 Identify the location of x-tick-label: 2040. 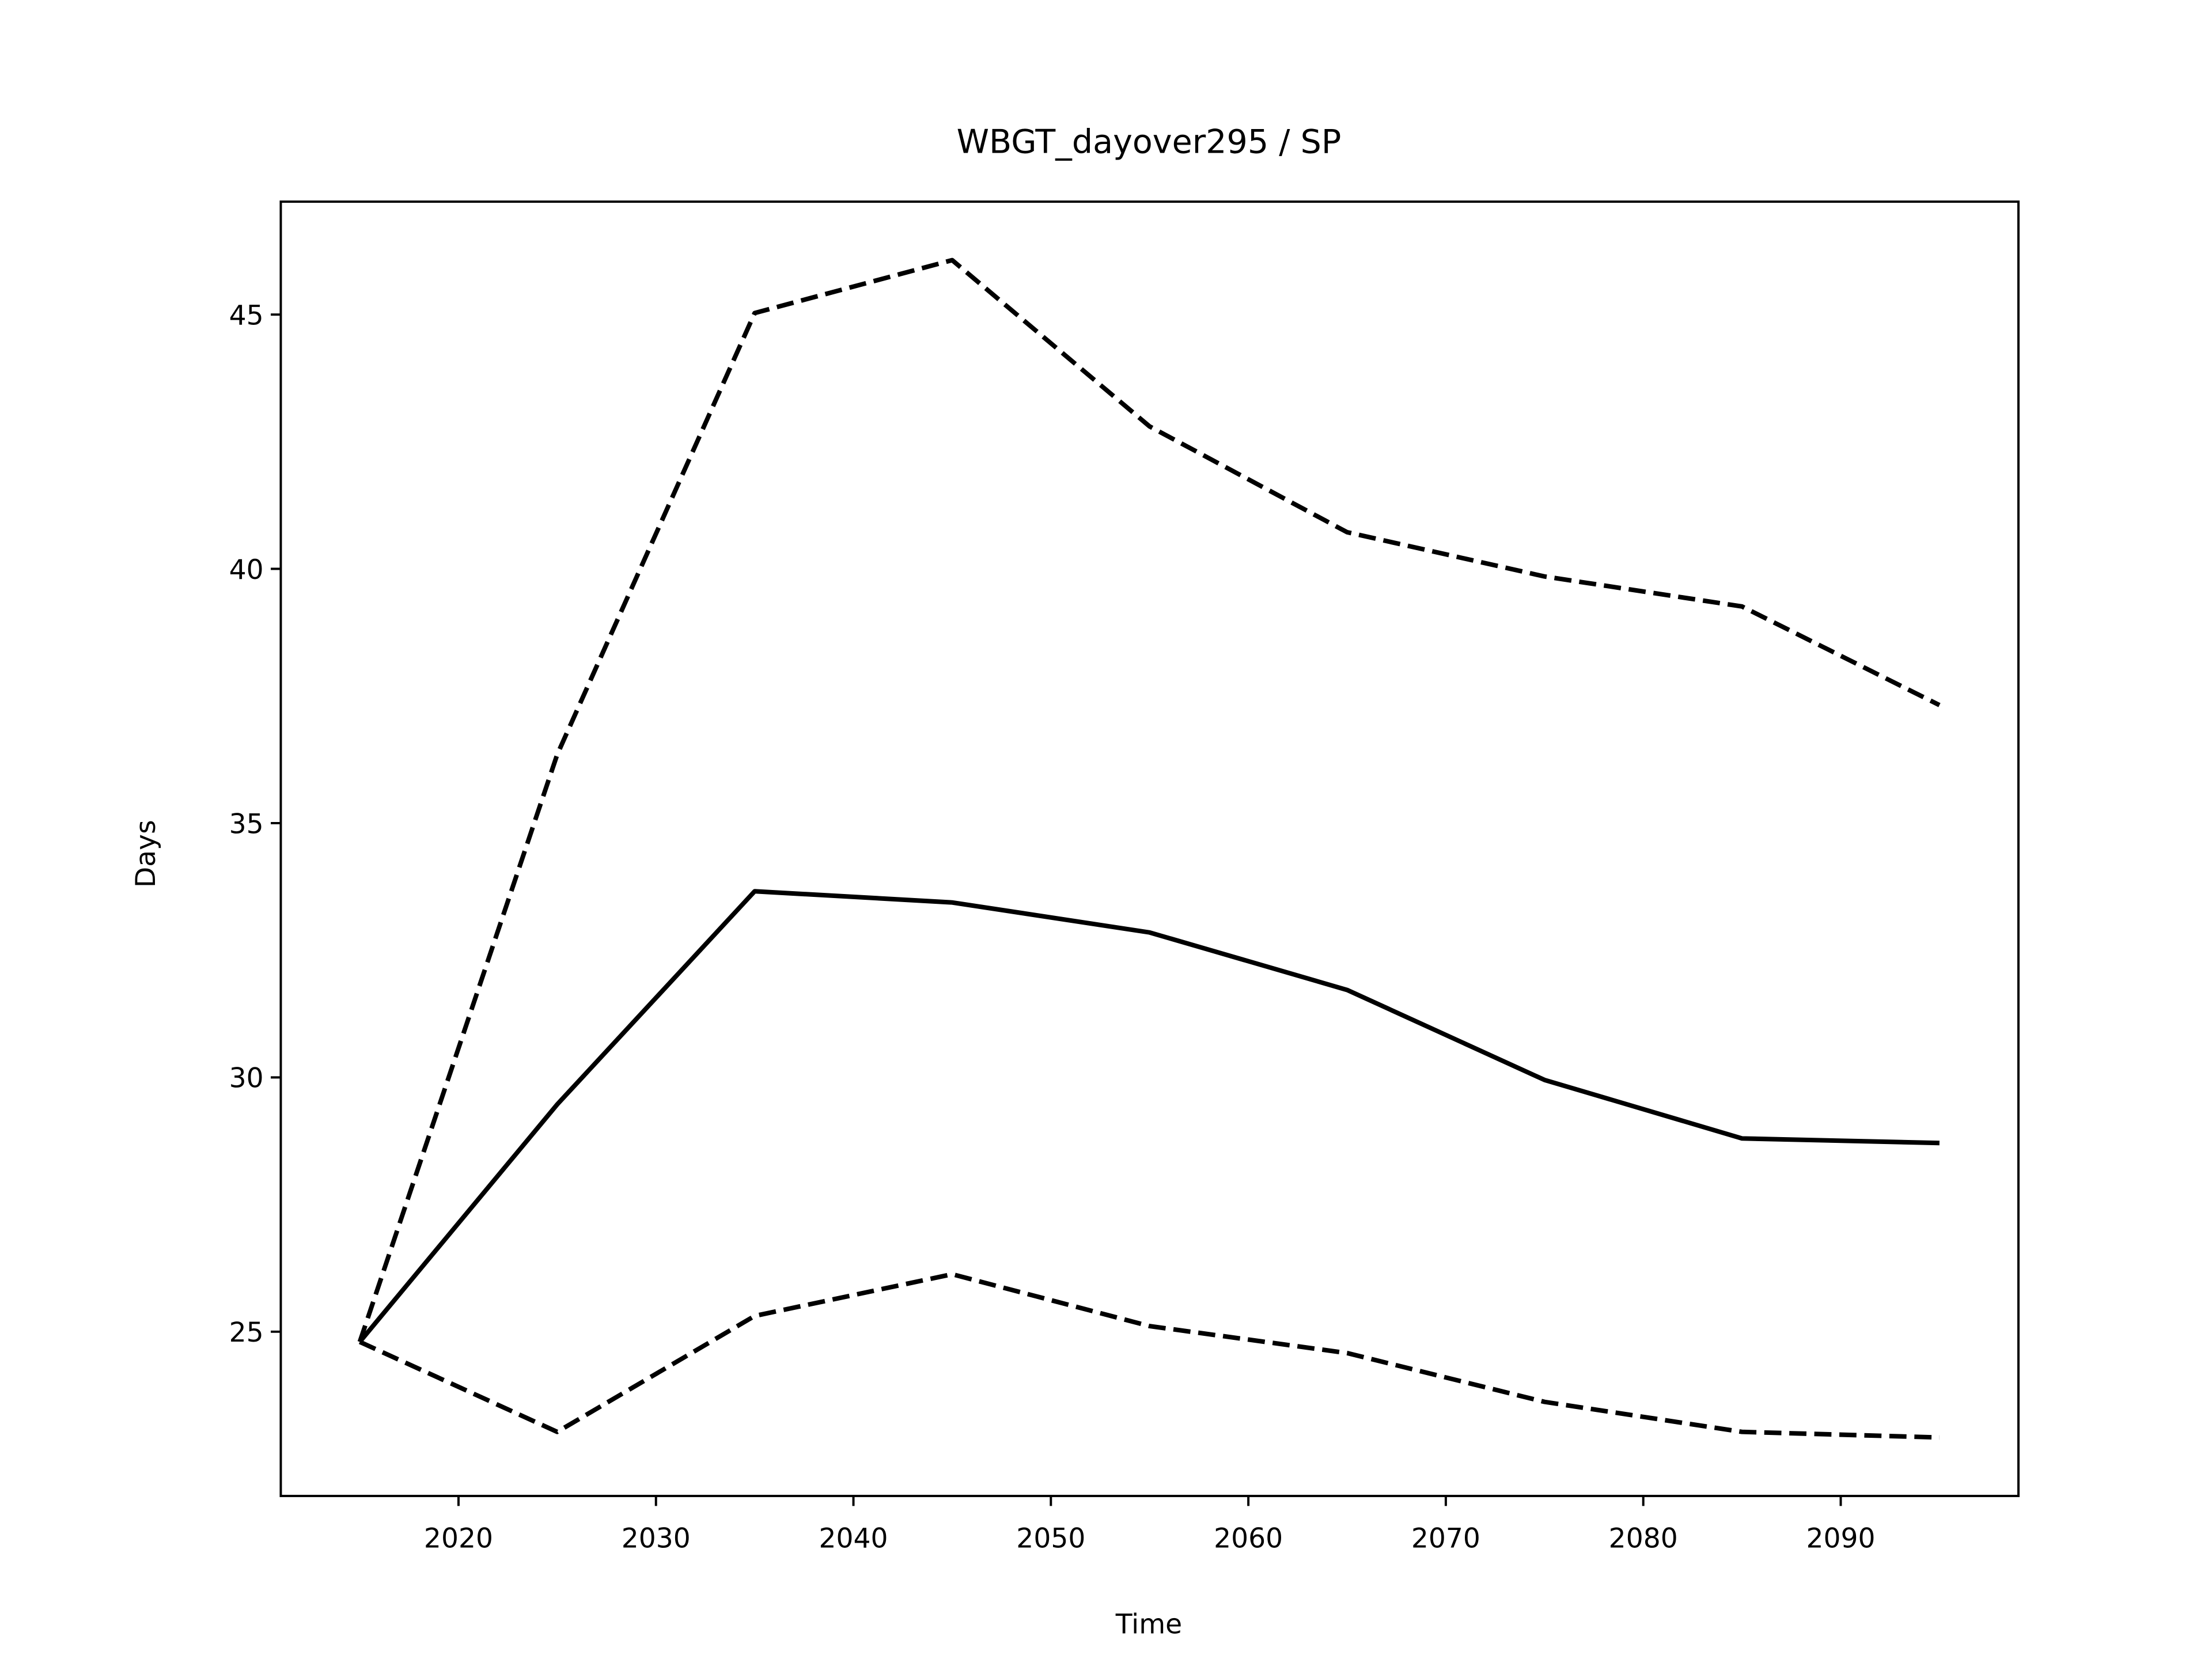
(853, 1538).